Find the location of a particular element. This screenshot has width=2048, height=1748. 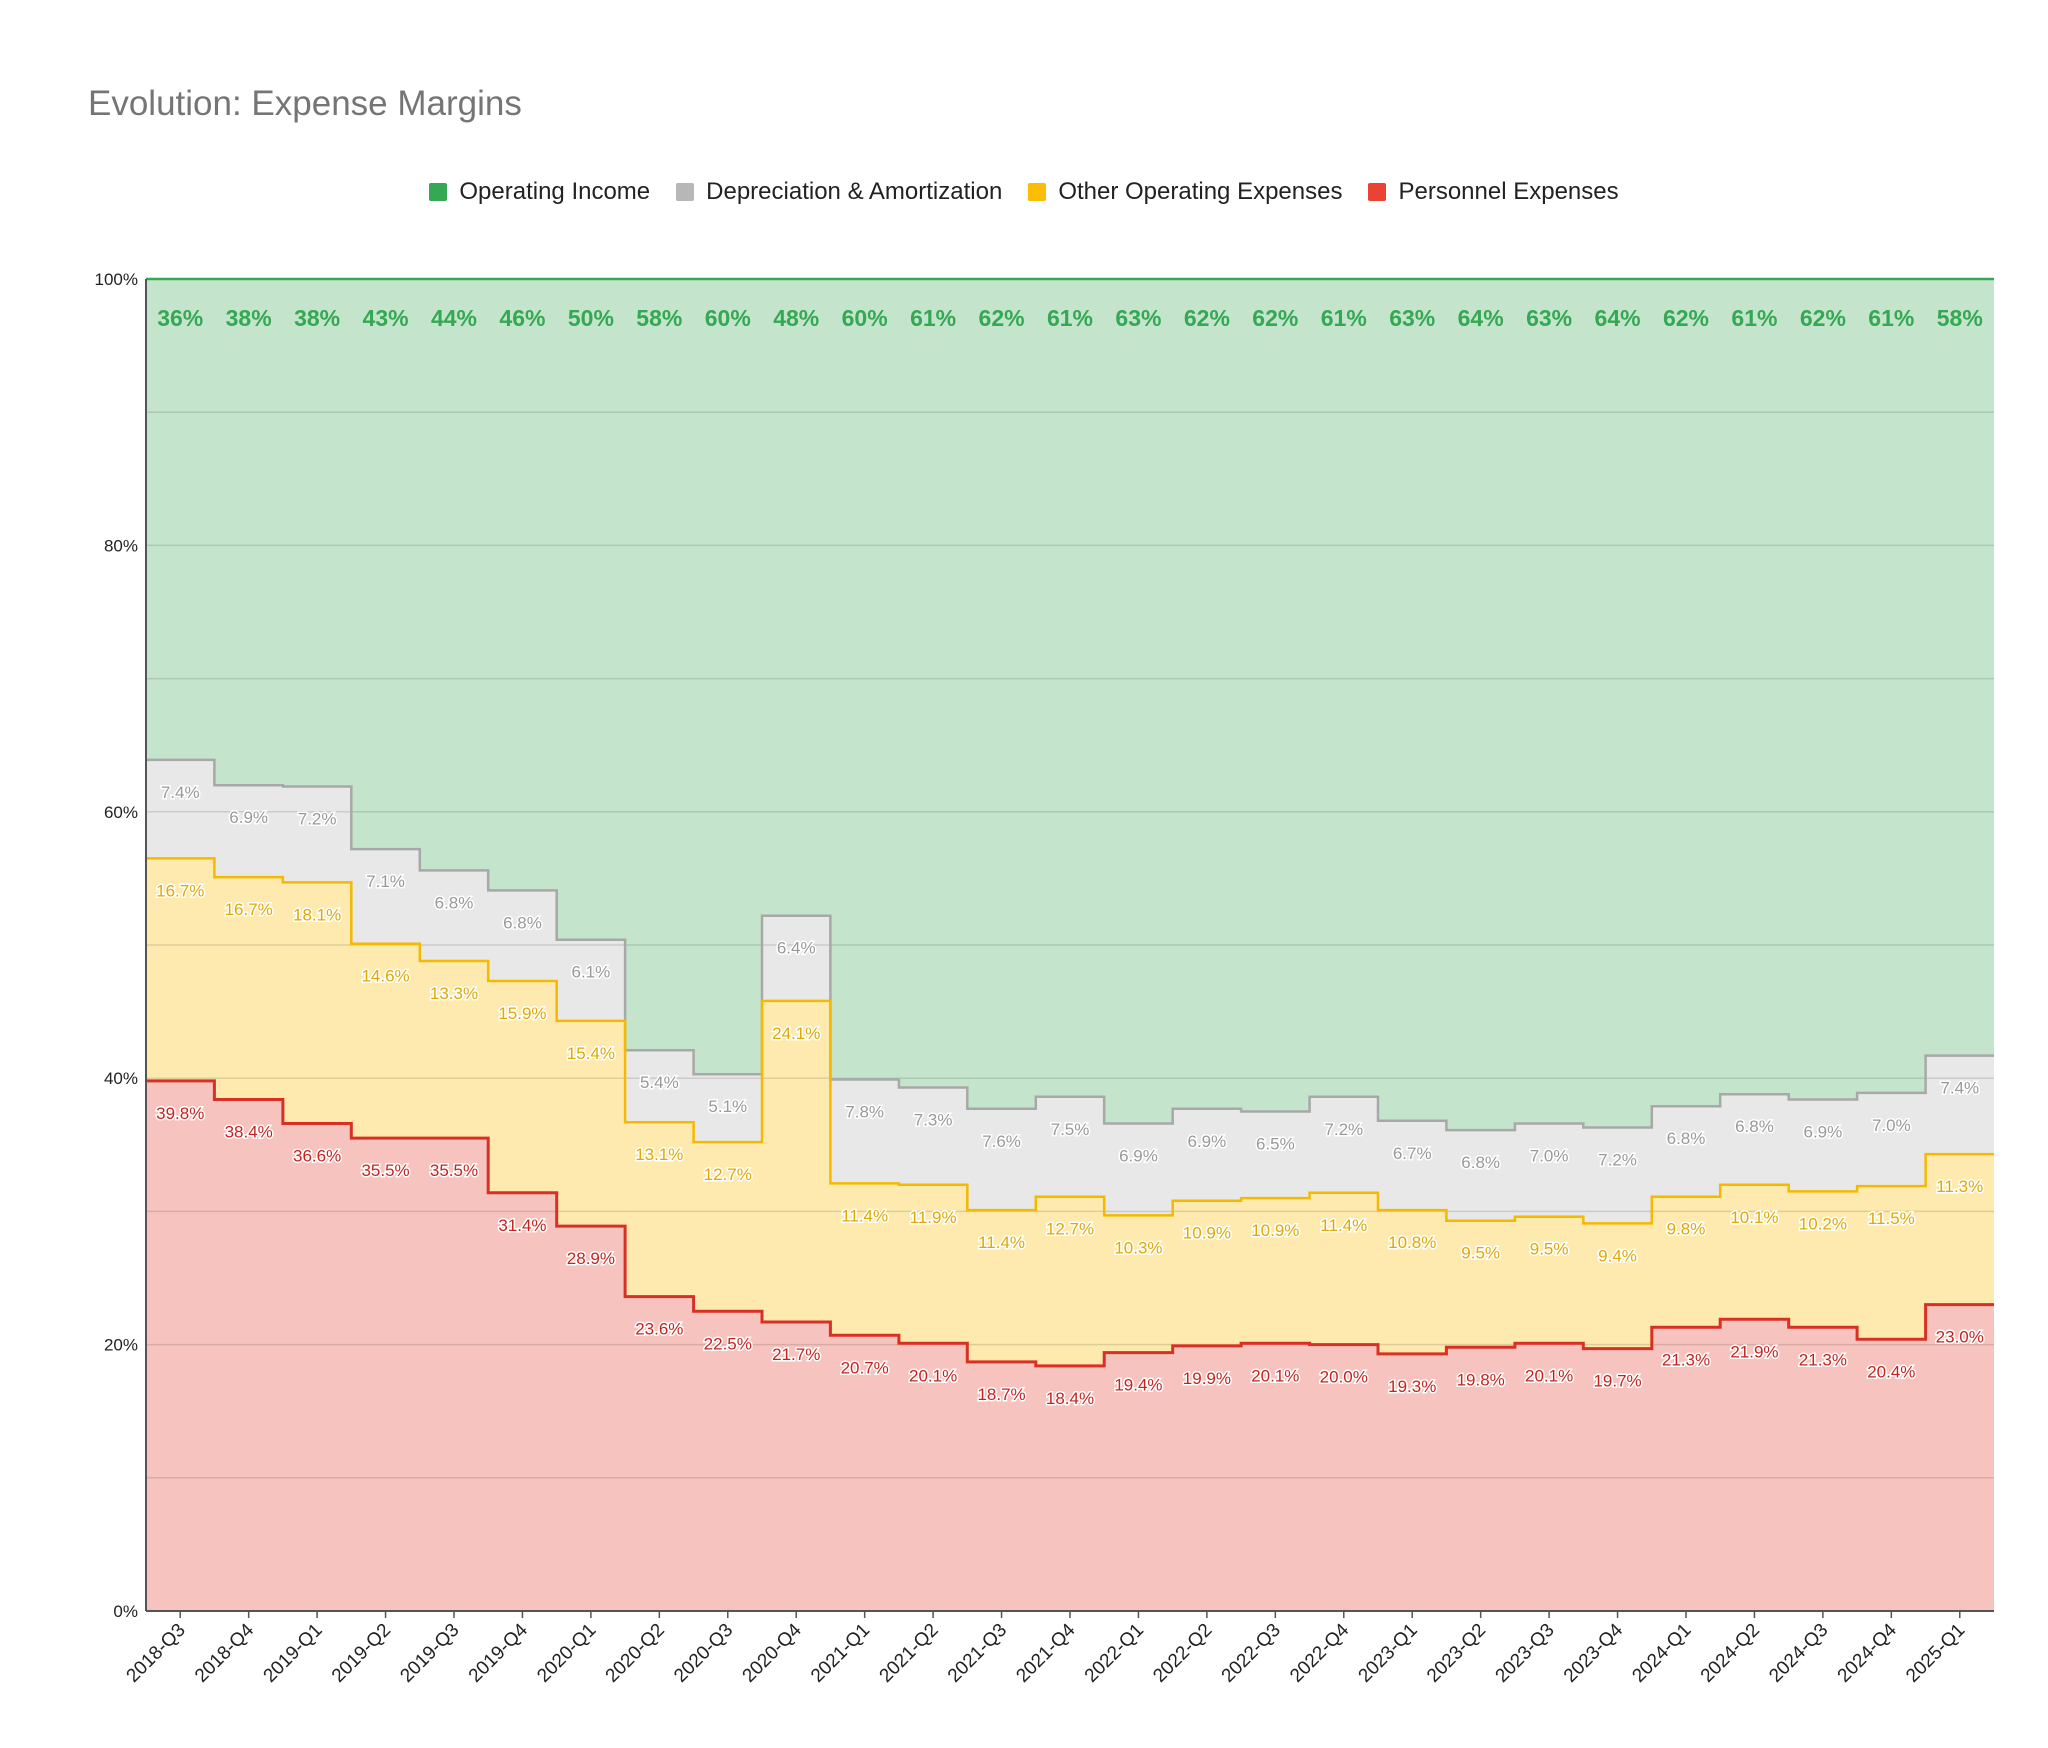

data-label-personnel: 21.3% is located at coordinates (1823, 1359).